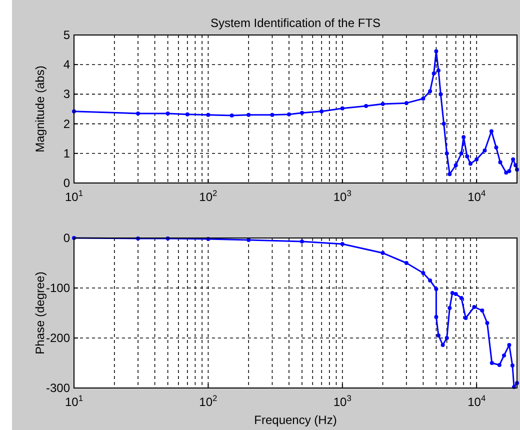  What do you see at coordinates (58, 388) in the screenshot?
I see `y-tick-label: -300` at bounding box center [58, 388].